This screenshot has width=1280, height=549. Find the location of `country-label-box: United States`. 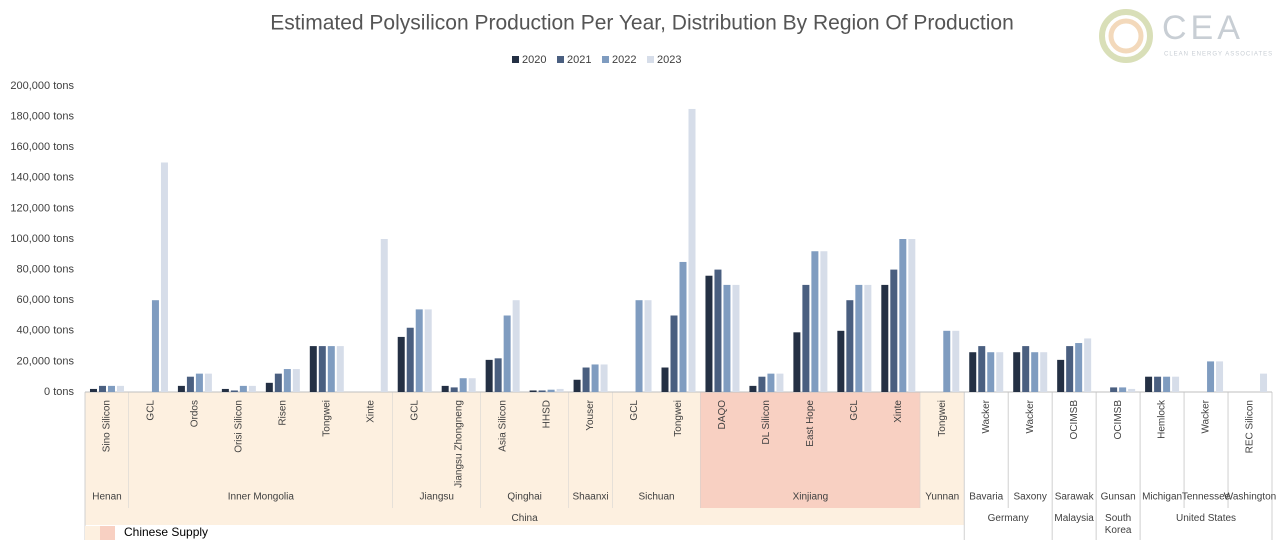

country-label-box: United States is located at coordinates (1206, 518).